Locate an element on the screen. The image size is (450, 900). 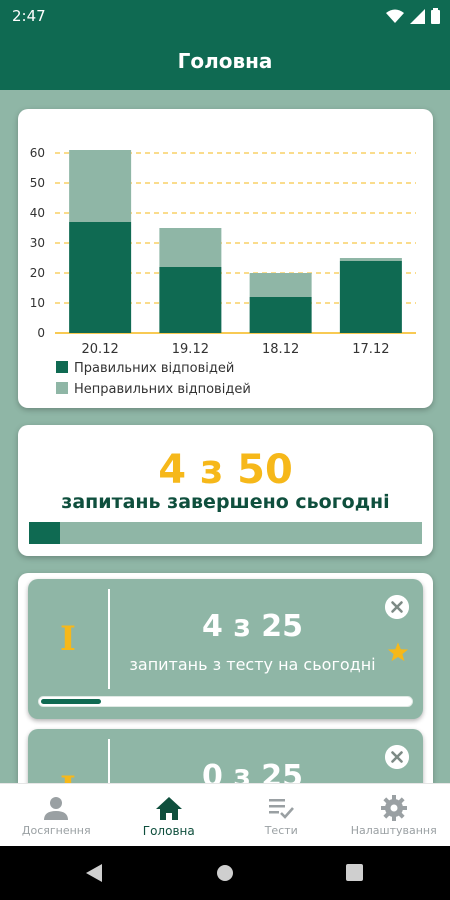
test-card: I 4 з 25 запитань з тесту на сьогодні is located at coordinates (225, 649).